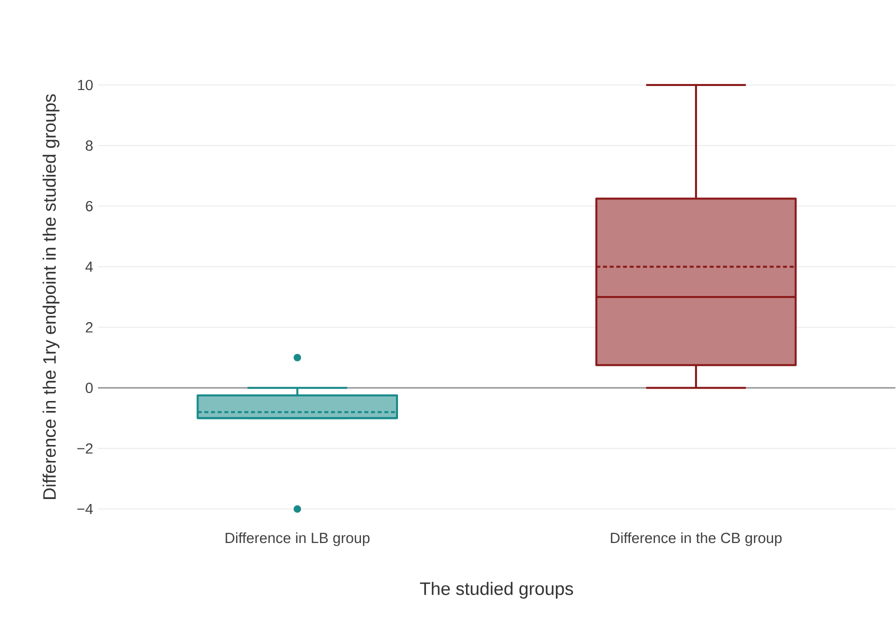 This screenshot has height=626, width=896. What do you see at coordinates (497, 590) in the screenshot?
I see `x-axis-title: The studied groups` at bounding box center [497, 590].